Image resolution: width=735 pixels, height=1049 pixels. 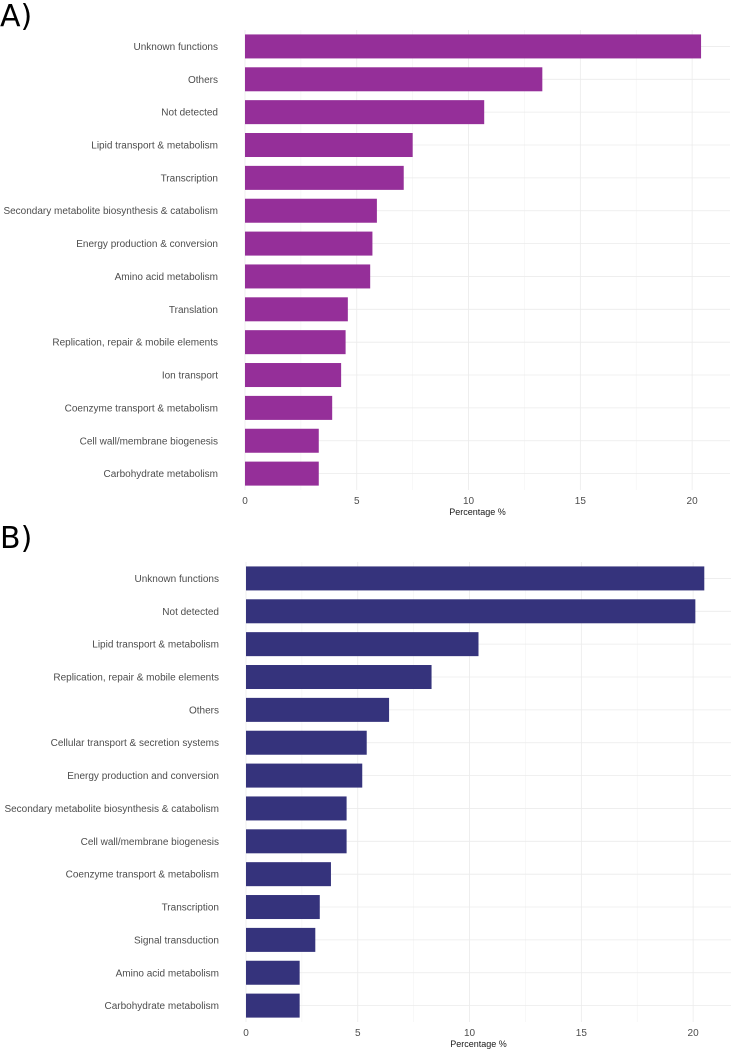 I want to click on panel-label-b: B), so click(x=16, y=538).